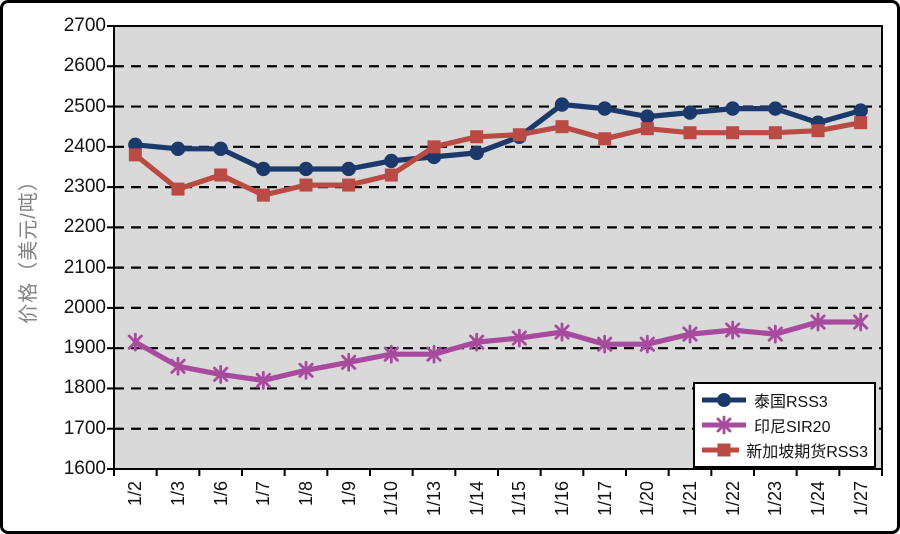  I want to click on y-tick-label: 2000, so click(84, 307).